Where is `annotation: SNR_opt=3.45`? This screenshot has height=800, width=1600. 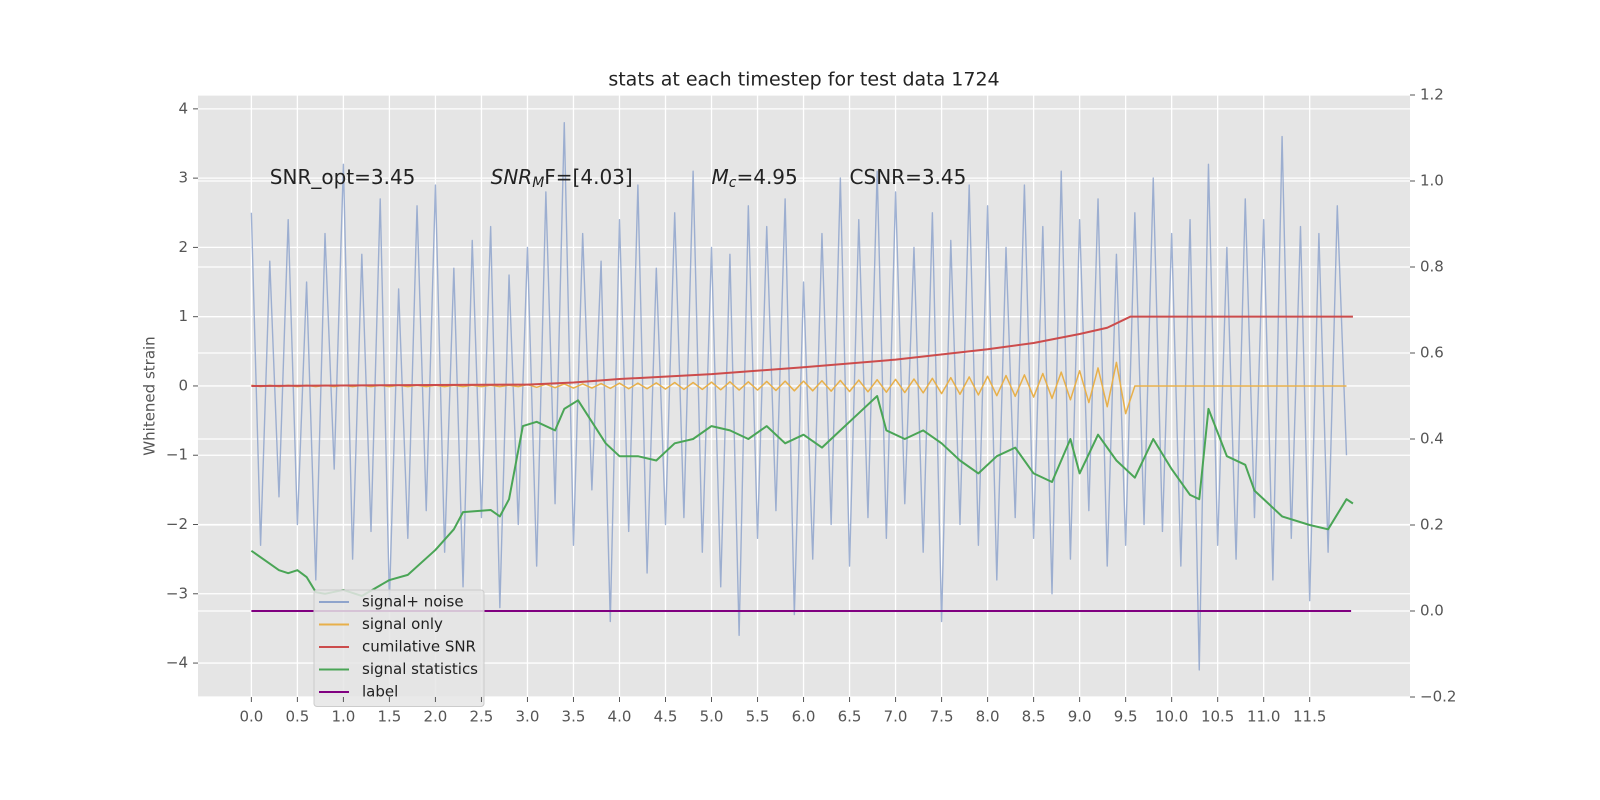 annotation: SNR_opt=3.45 is located at coordinates (343, 177).